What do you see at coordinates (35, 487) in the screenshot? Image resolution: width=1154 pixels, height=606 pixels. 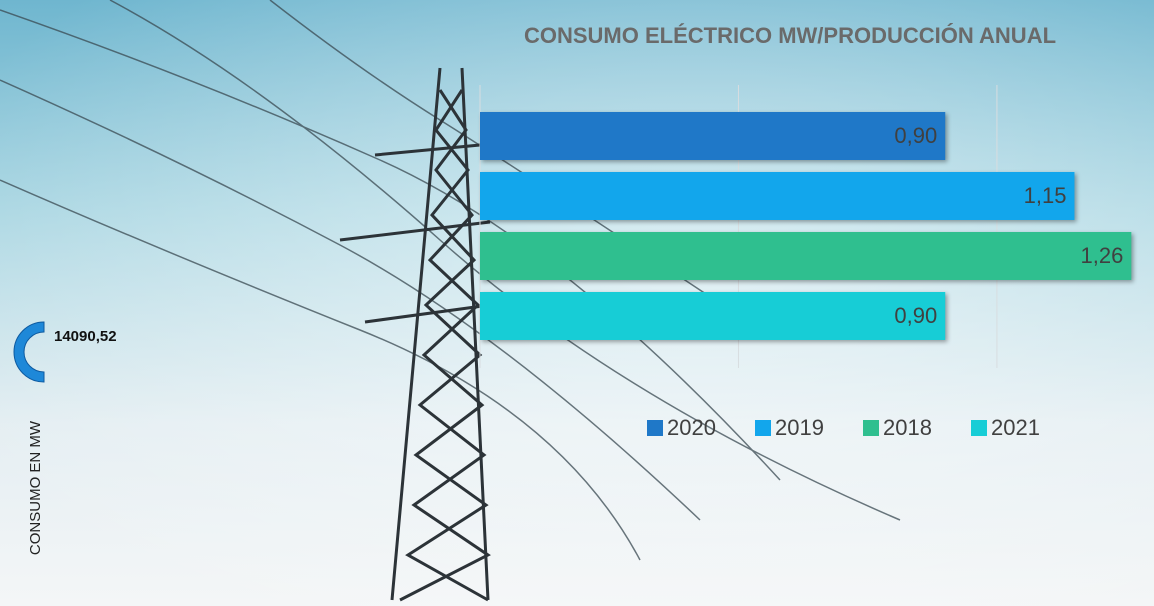 I see `axis-title: CONSUMO EN MW` at bounding box center [35, 487].